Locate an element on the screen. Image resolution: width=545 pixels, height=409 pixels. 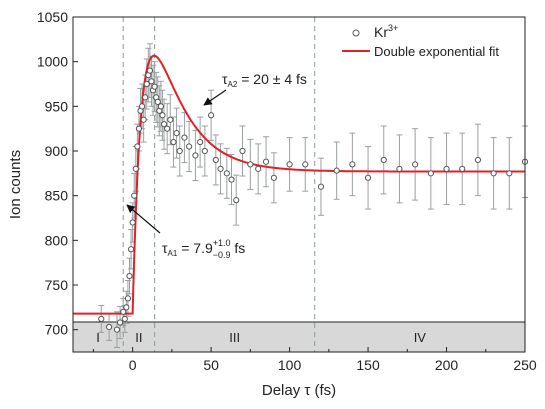
x-axis-label: Delay τ (fs) is located at coordinates (299, 390).